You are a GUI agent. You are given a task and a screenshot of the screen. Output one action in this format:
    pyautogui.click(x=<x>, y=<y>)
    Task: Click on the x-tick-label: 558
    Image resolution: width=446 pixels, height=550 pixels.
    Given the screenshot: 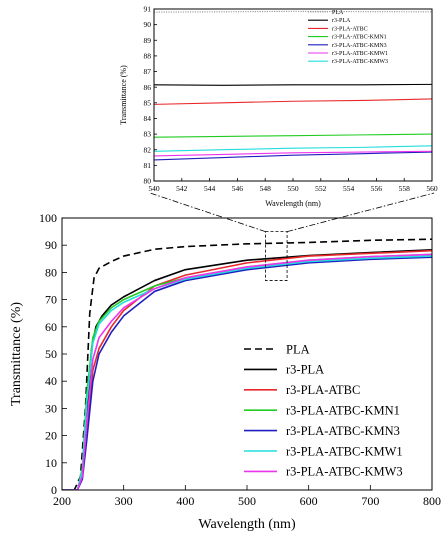 What is the action you would take?
    pyautogui.click(x=405, y=188)
    